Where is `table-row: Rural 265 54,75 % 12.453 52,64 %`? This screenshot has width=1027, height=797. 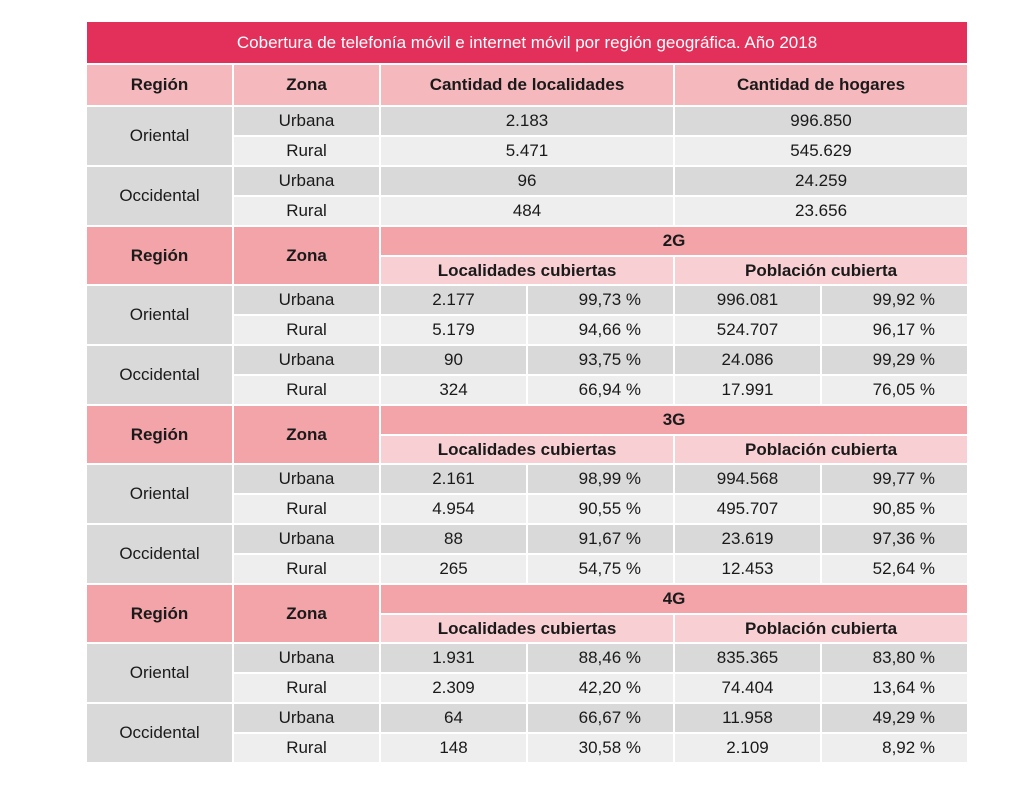
table-row: Rural 265 54,75 % 12.453 52,64 % is located at coordinates (527, 569).